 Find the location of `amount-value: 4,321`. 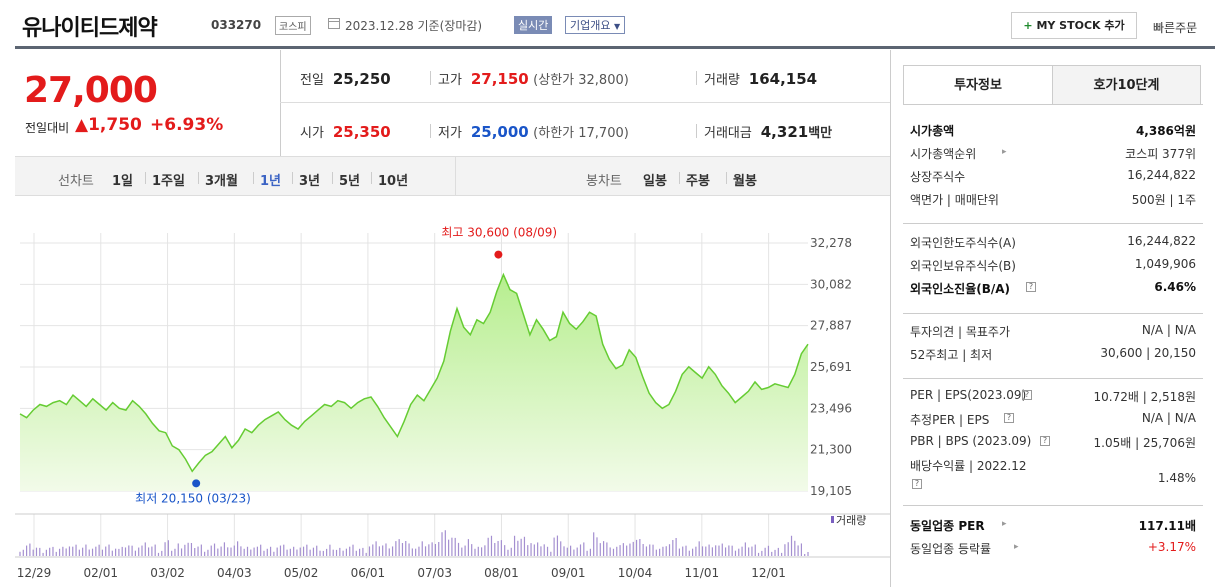

amount-value: 4,321 is located at coordinates (784, 132).